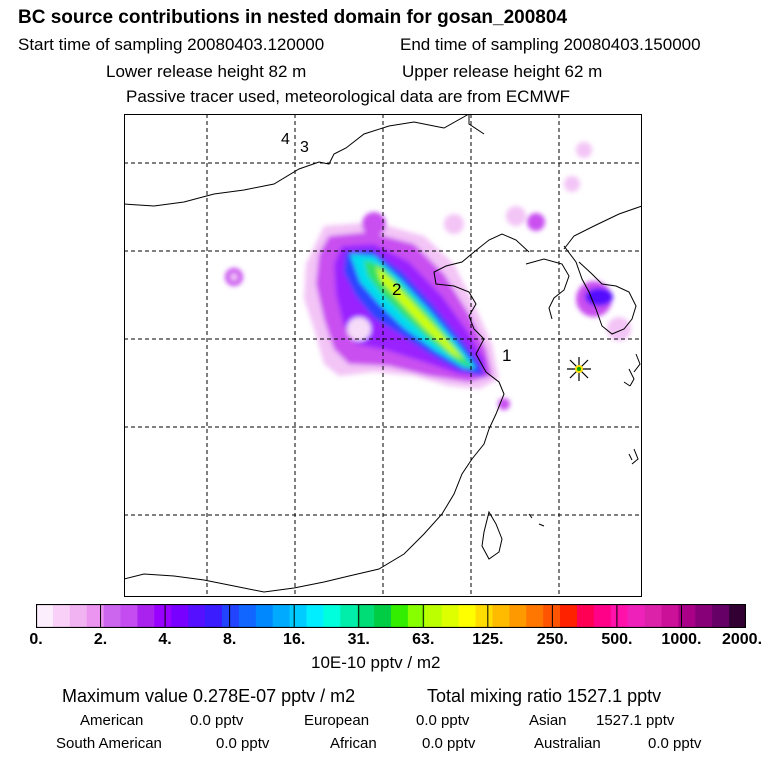 The image size is (768, 768). Describe the element at coordinates (550, 44) in the screenshot. I see `end-time-label: End time of sampling 20080403.150000` at that location.